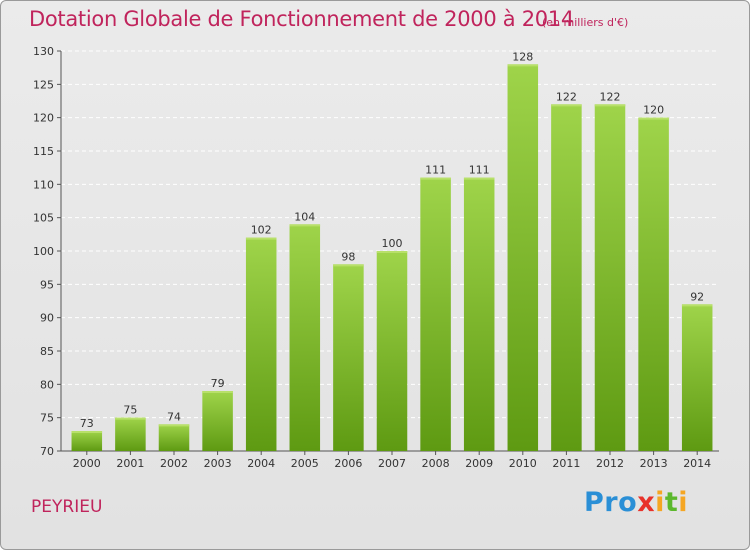 Image resolution: width=750 pixels, height=550 pixels. What do you see at coordinates (671, 502) in the screenshot?
I see `logo-letter: t` at bounding box center [671, 502].